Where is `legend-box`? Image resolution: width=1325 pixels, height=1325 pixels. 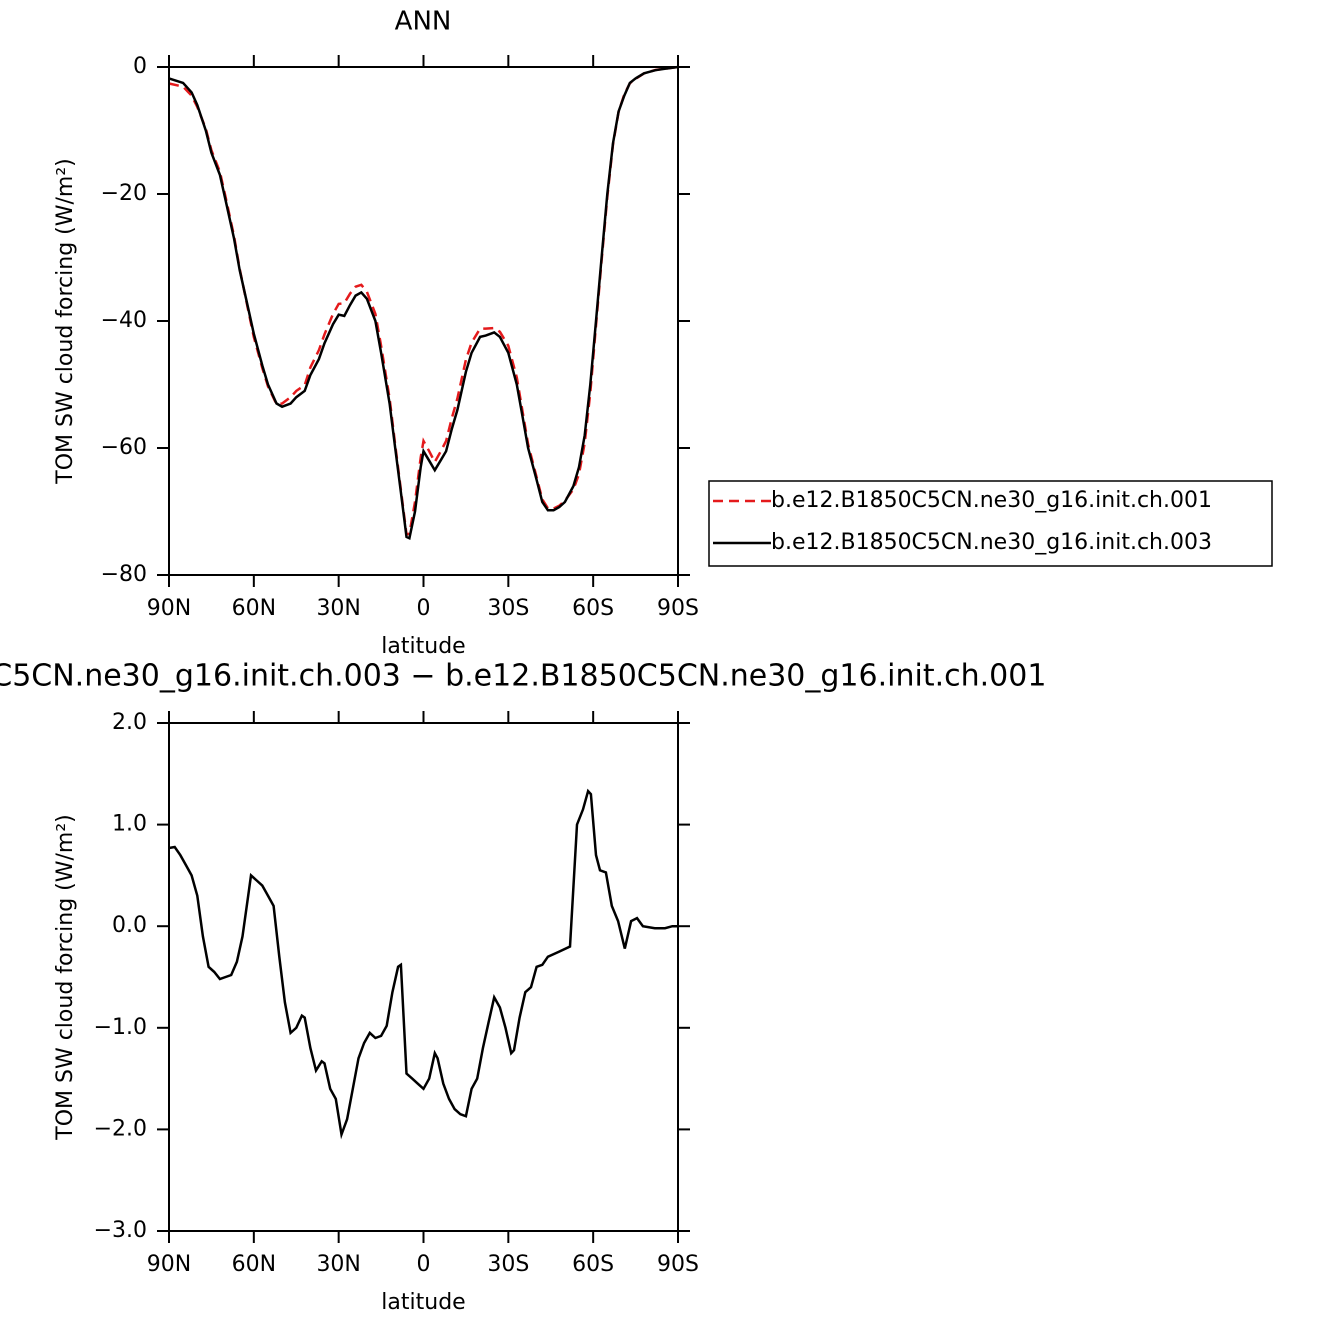
legend-box is located at coordinates (990, 523).